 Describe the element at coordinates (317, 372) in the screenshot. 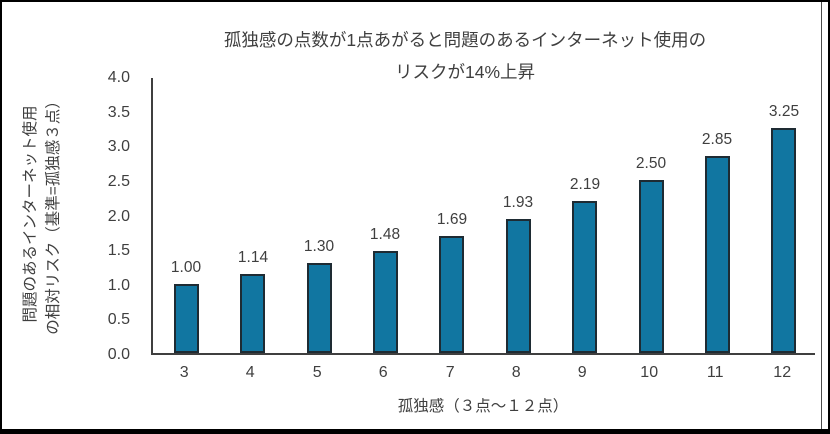

I see `x-tick-label: 5` at that location.